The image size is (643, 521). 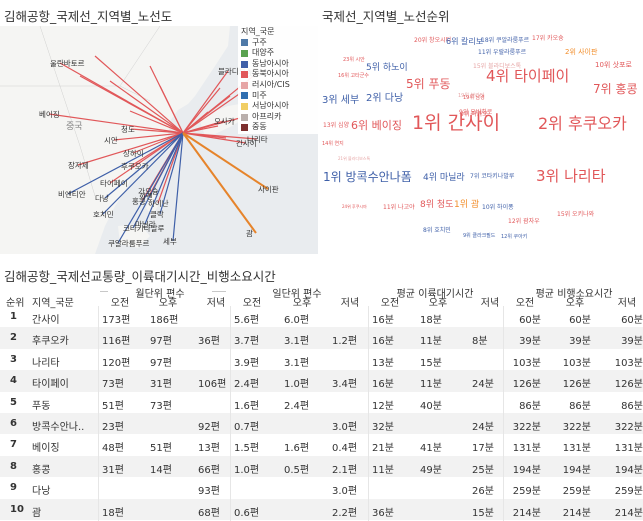 What do you see at coordinates (161, 385) in the screenshot?
I see `cell-m-pm: 31편` at bounding box center [161, 385].